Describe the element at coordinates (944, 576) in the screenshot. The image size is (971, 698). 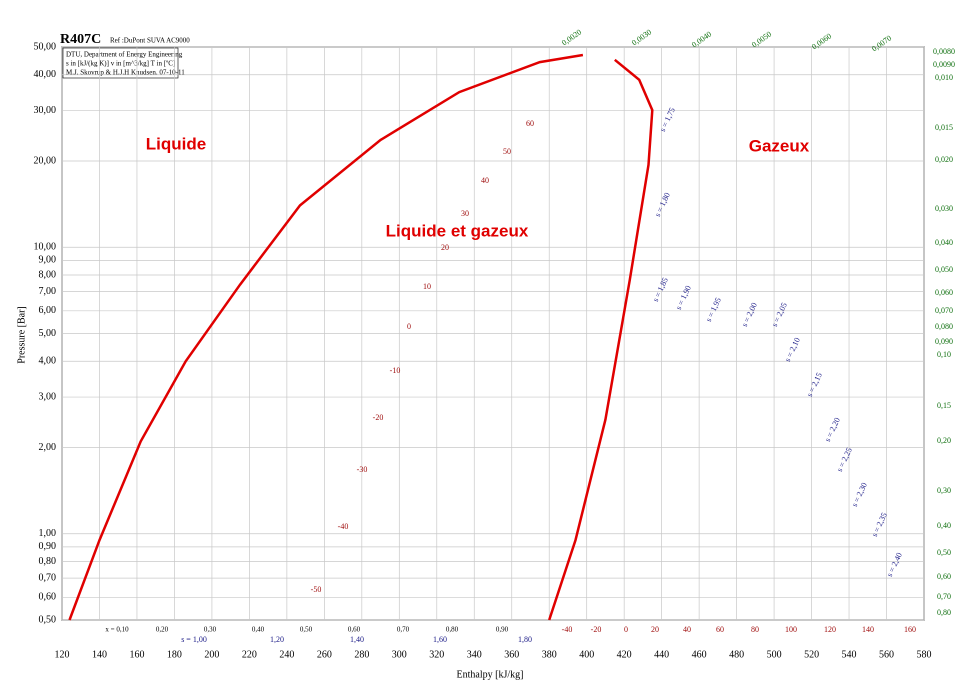
I see `volume-label: 0,60` at that location.